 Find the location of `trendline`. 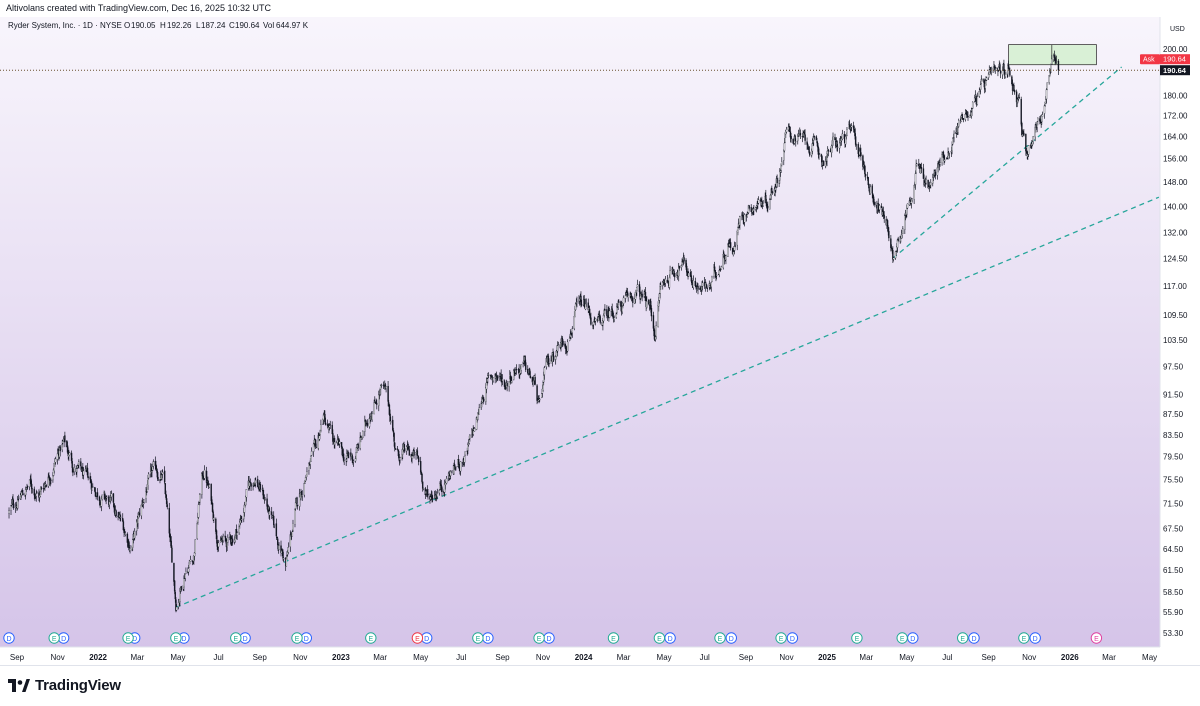

trendline is located at coordinates (1007, 162).